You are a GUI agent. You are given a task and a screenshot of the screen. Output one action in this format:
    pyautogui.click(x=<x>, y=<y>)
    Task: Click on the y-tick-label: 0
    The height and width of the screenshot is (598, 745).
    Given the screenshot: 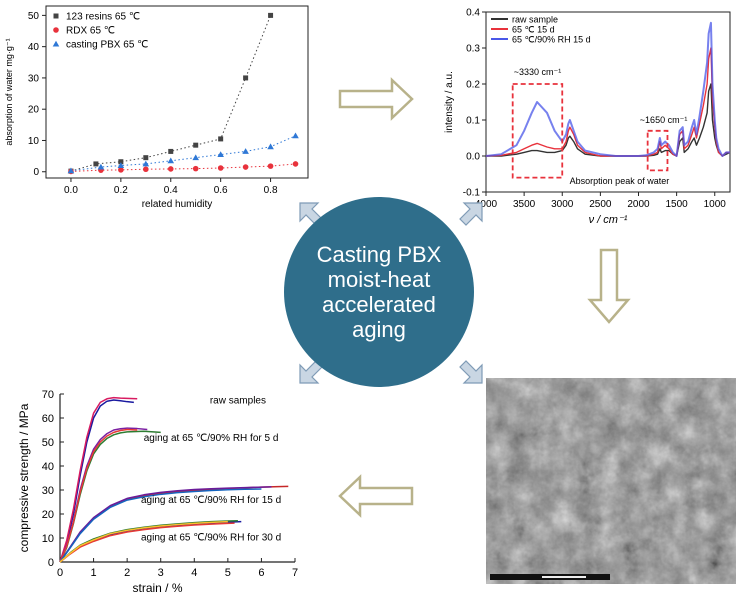 What is the action you would take?
    pyautogui.click(x=36, y=172)
    